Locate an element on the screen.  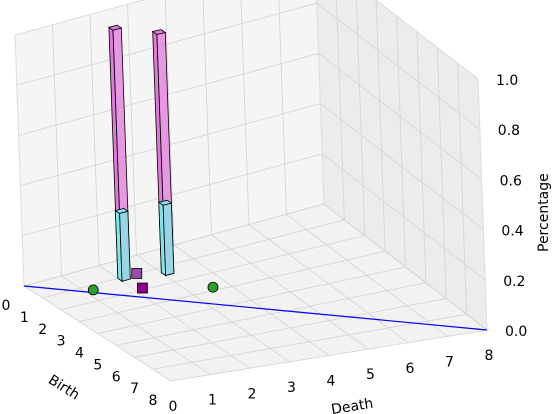
x-axis-label: Birth is located at coordinates (63, 387).